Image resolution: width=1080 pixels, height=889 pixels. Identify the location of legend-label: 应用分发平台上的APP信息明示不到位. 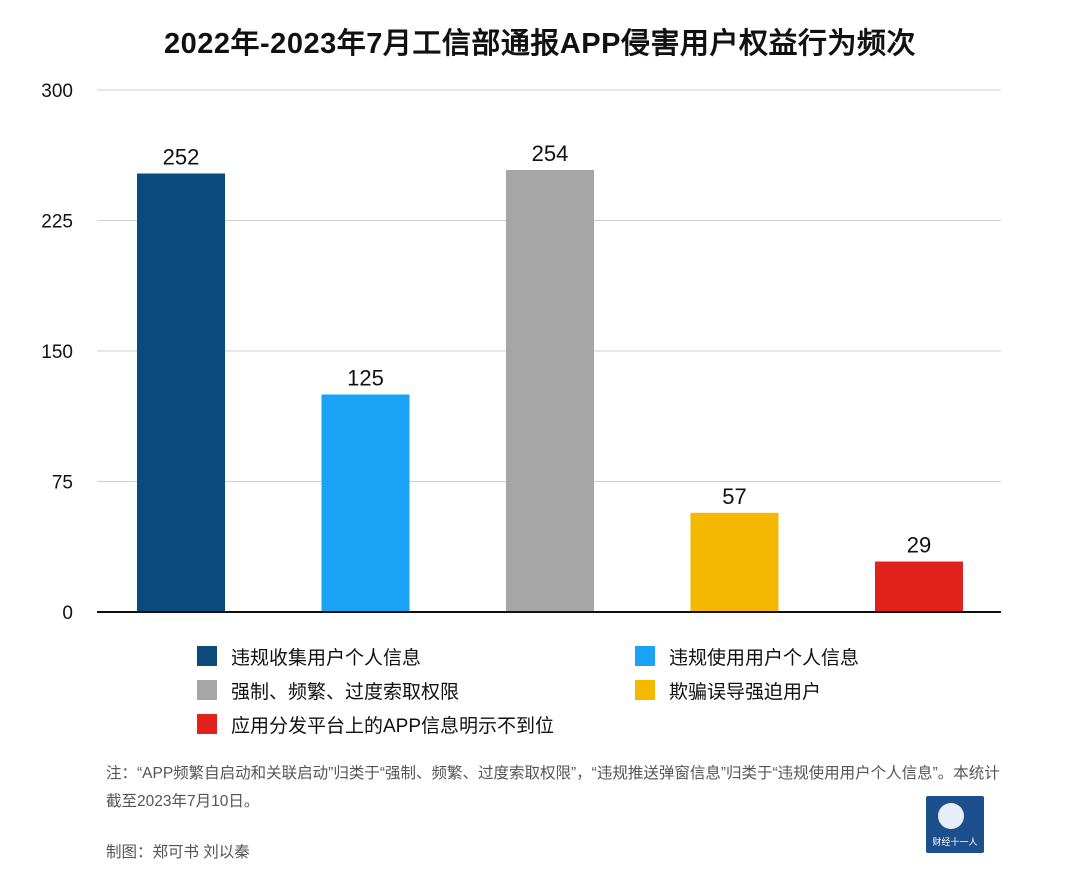
(393, 726).